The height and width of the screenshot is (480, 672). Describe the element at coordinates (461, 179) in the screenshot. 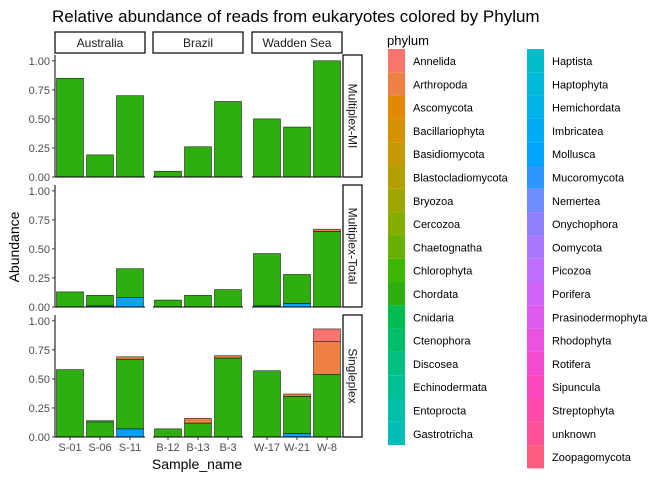

I see `legend-label: Blastocladiomycota` at that location.